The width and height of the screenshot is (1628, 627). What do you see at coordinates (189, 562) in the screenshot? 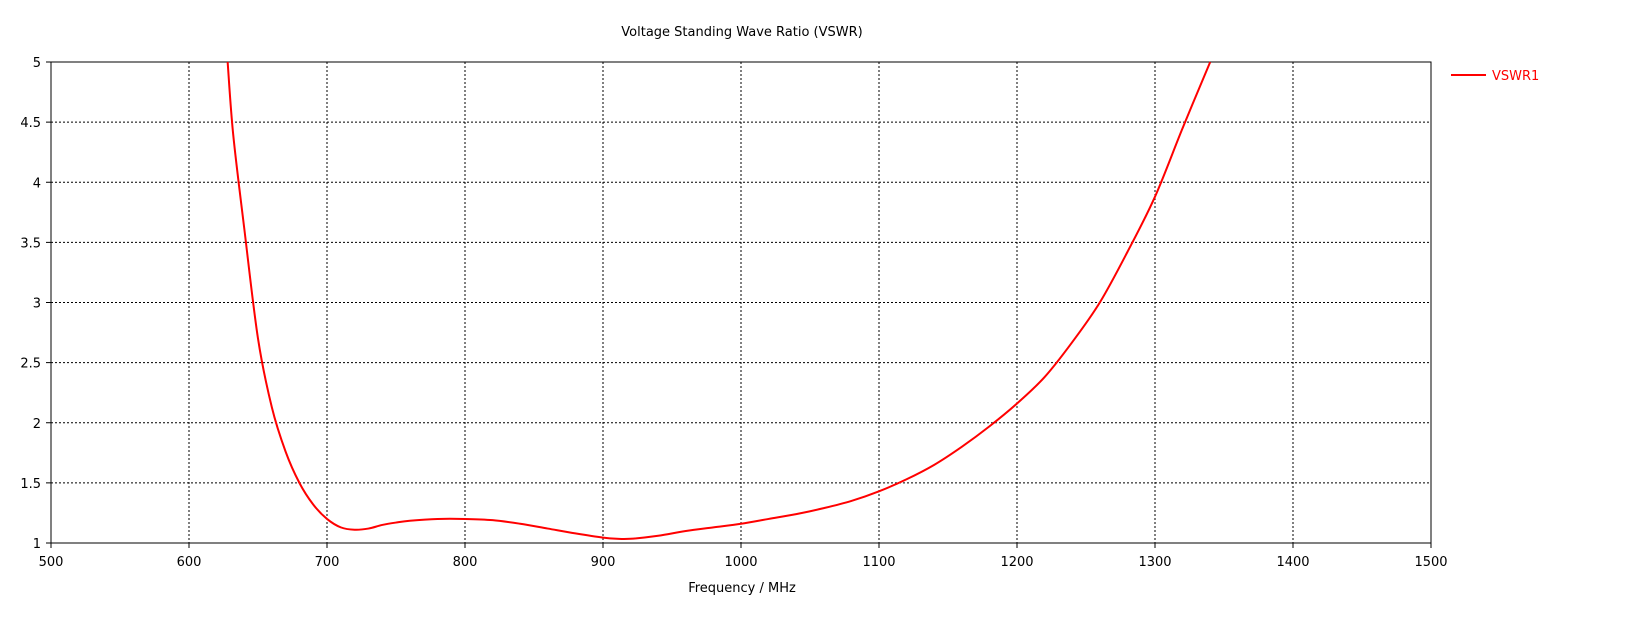
I see `x-tick-label: 600` at bounding box center [189, 562].